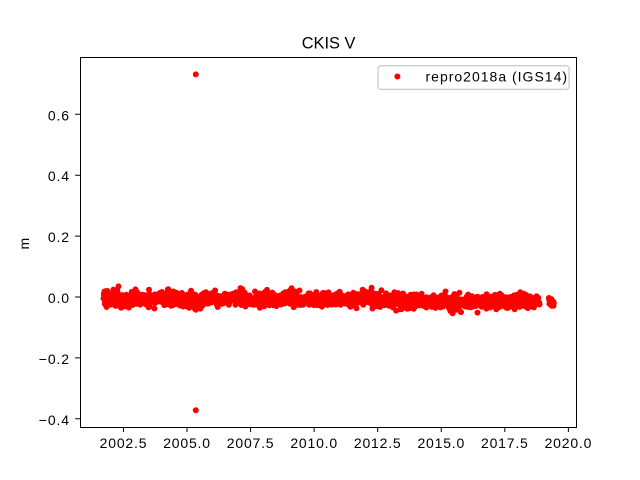 The image size is (640, 480). What do you see at coordinates (59, 176) in the screenshot?
I see `svg-text: 0.4` at bounding box center [59, 176].